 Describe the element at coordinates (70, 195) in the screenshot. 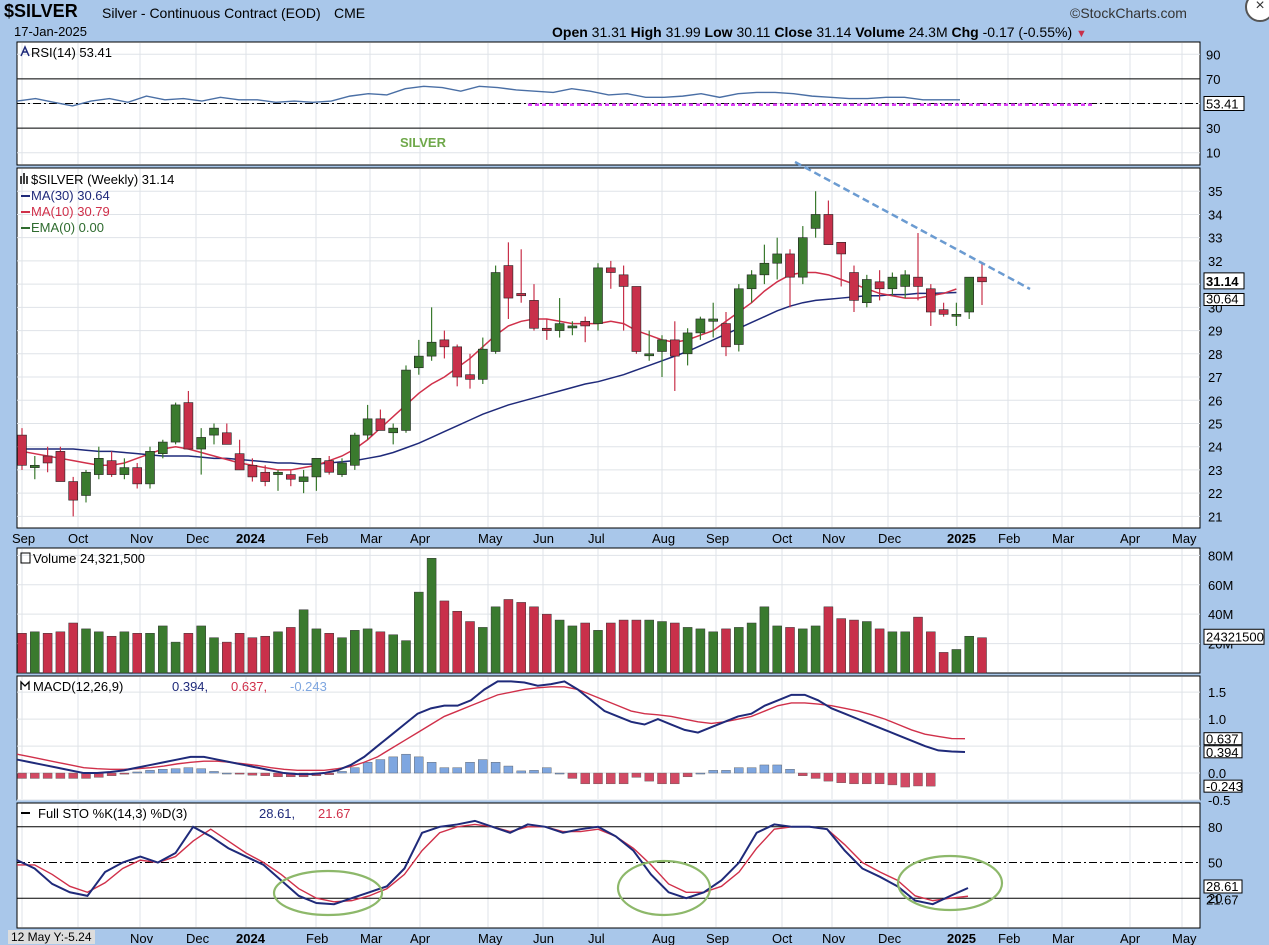

I see `legend-entry: MA(30) 30.64` at that location.